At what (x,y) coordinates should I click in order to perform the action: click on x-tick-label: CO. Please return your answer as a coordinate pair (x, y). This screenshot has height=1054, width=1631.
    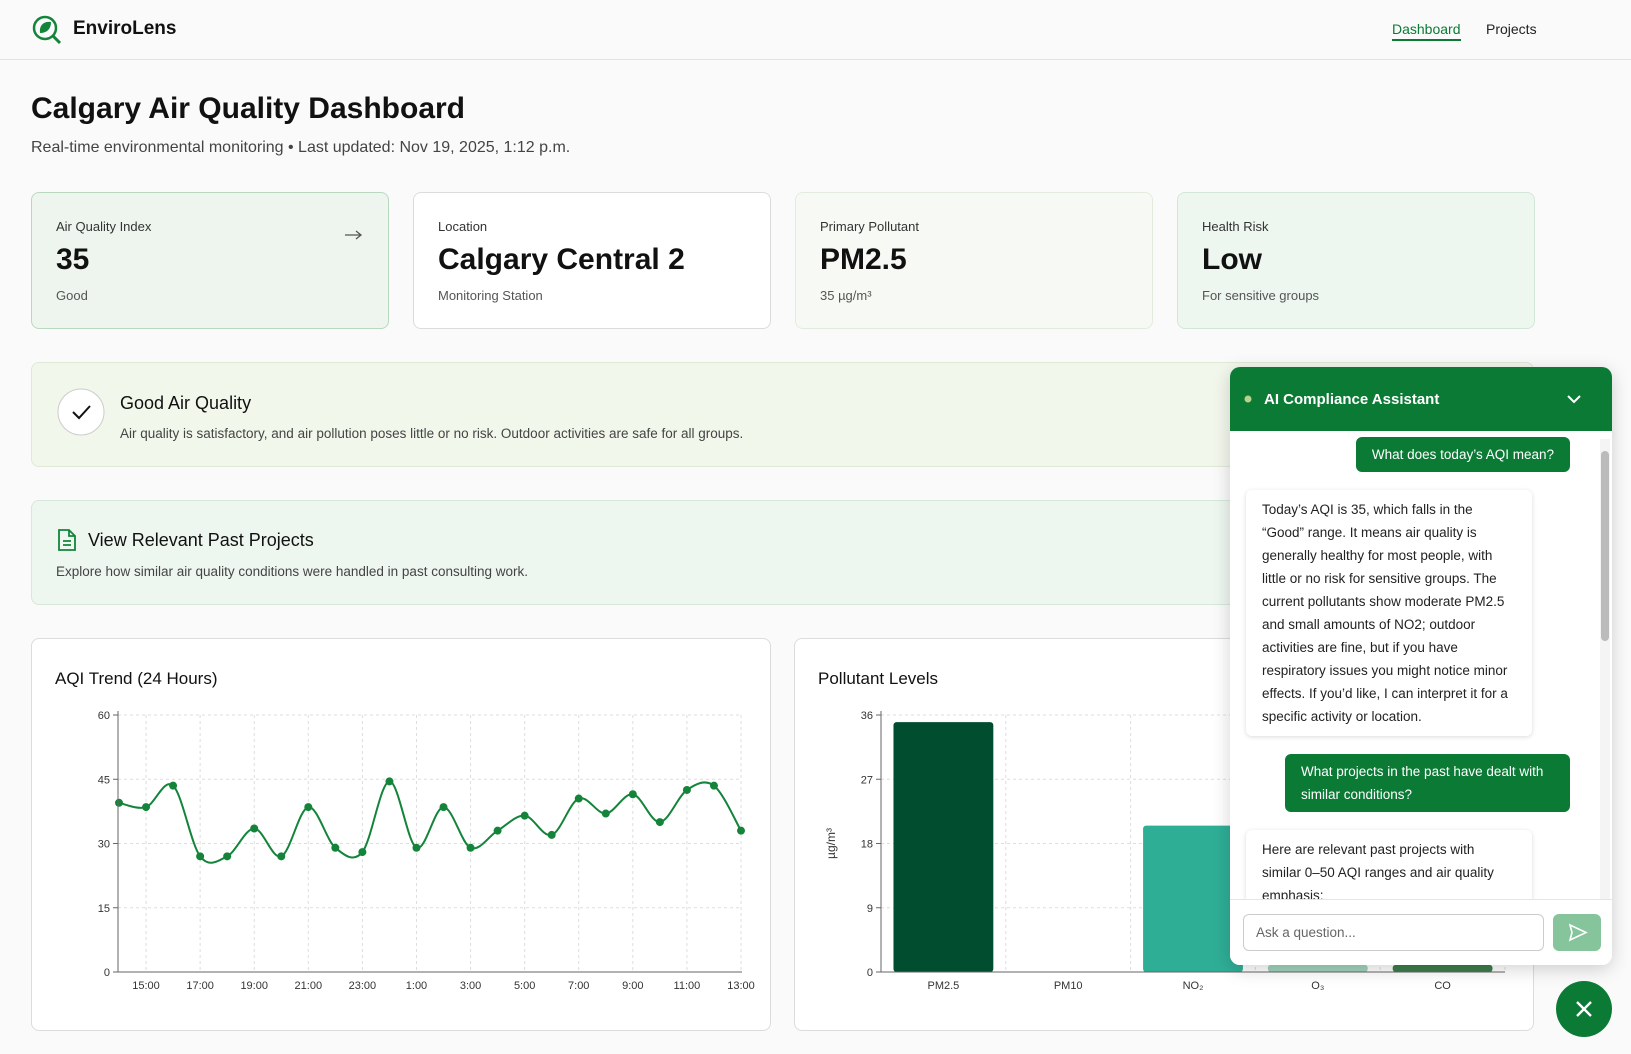
    Looking at the image, I should click on (1442, 986).